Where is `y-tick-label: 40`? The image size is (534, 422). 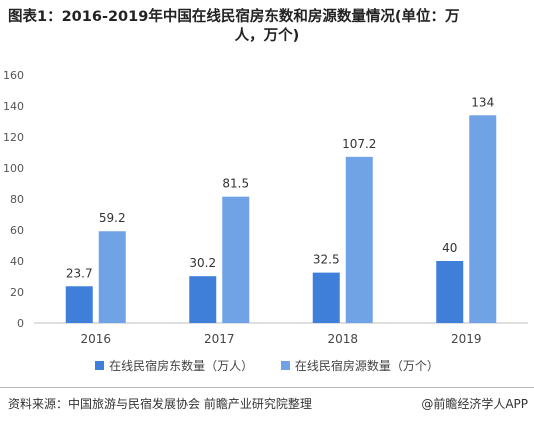 y-tick-label: 40 is located at coordinates (17, 261).